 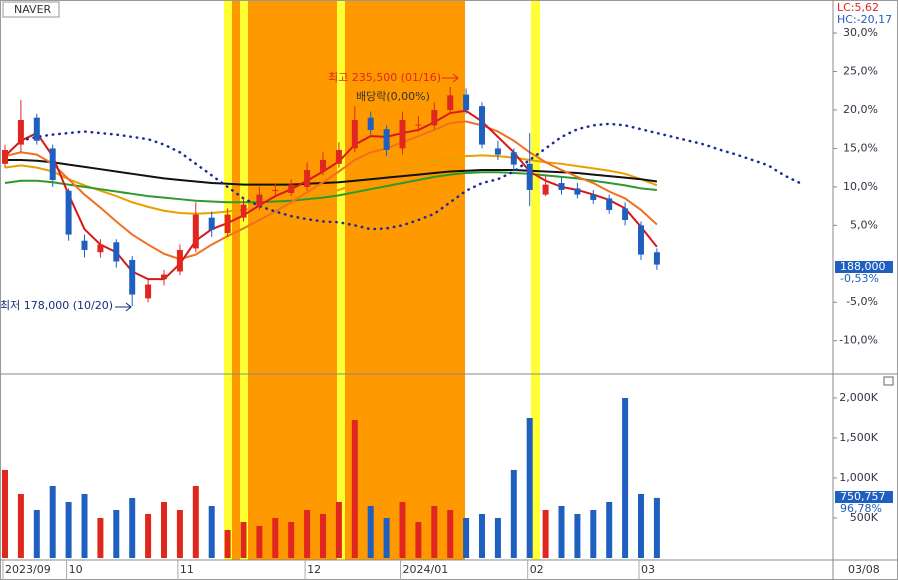 I want to click on symbol: NAVER, so click(x=33, y=9).